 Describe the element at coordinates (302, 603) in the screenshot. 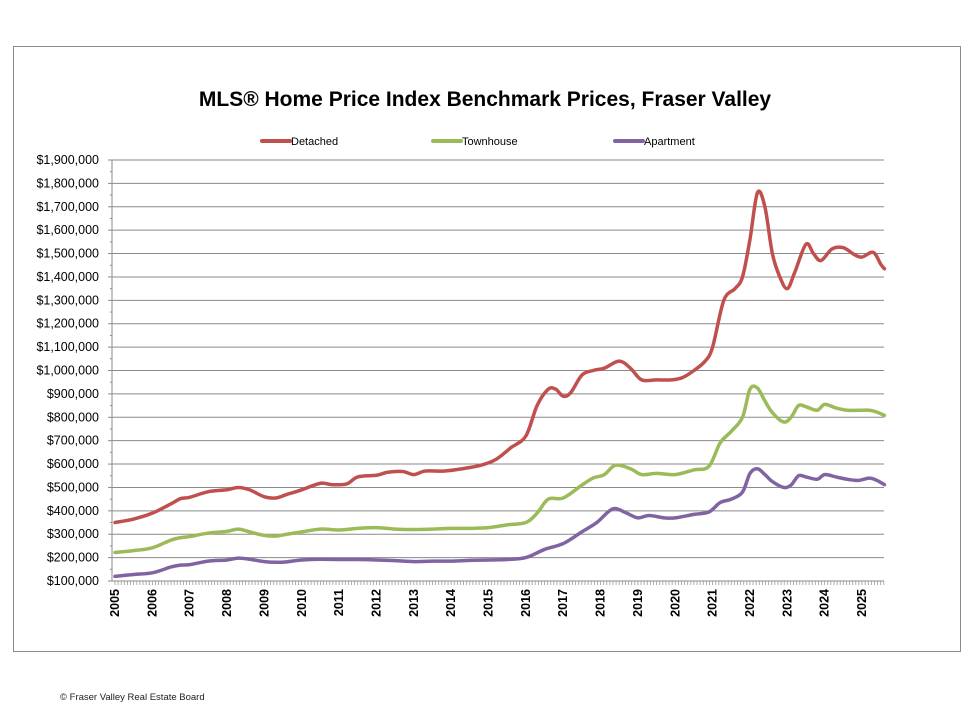

I see `x-tick-label: 2010` at that location.